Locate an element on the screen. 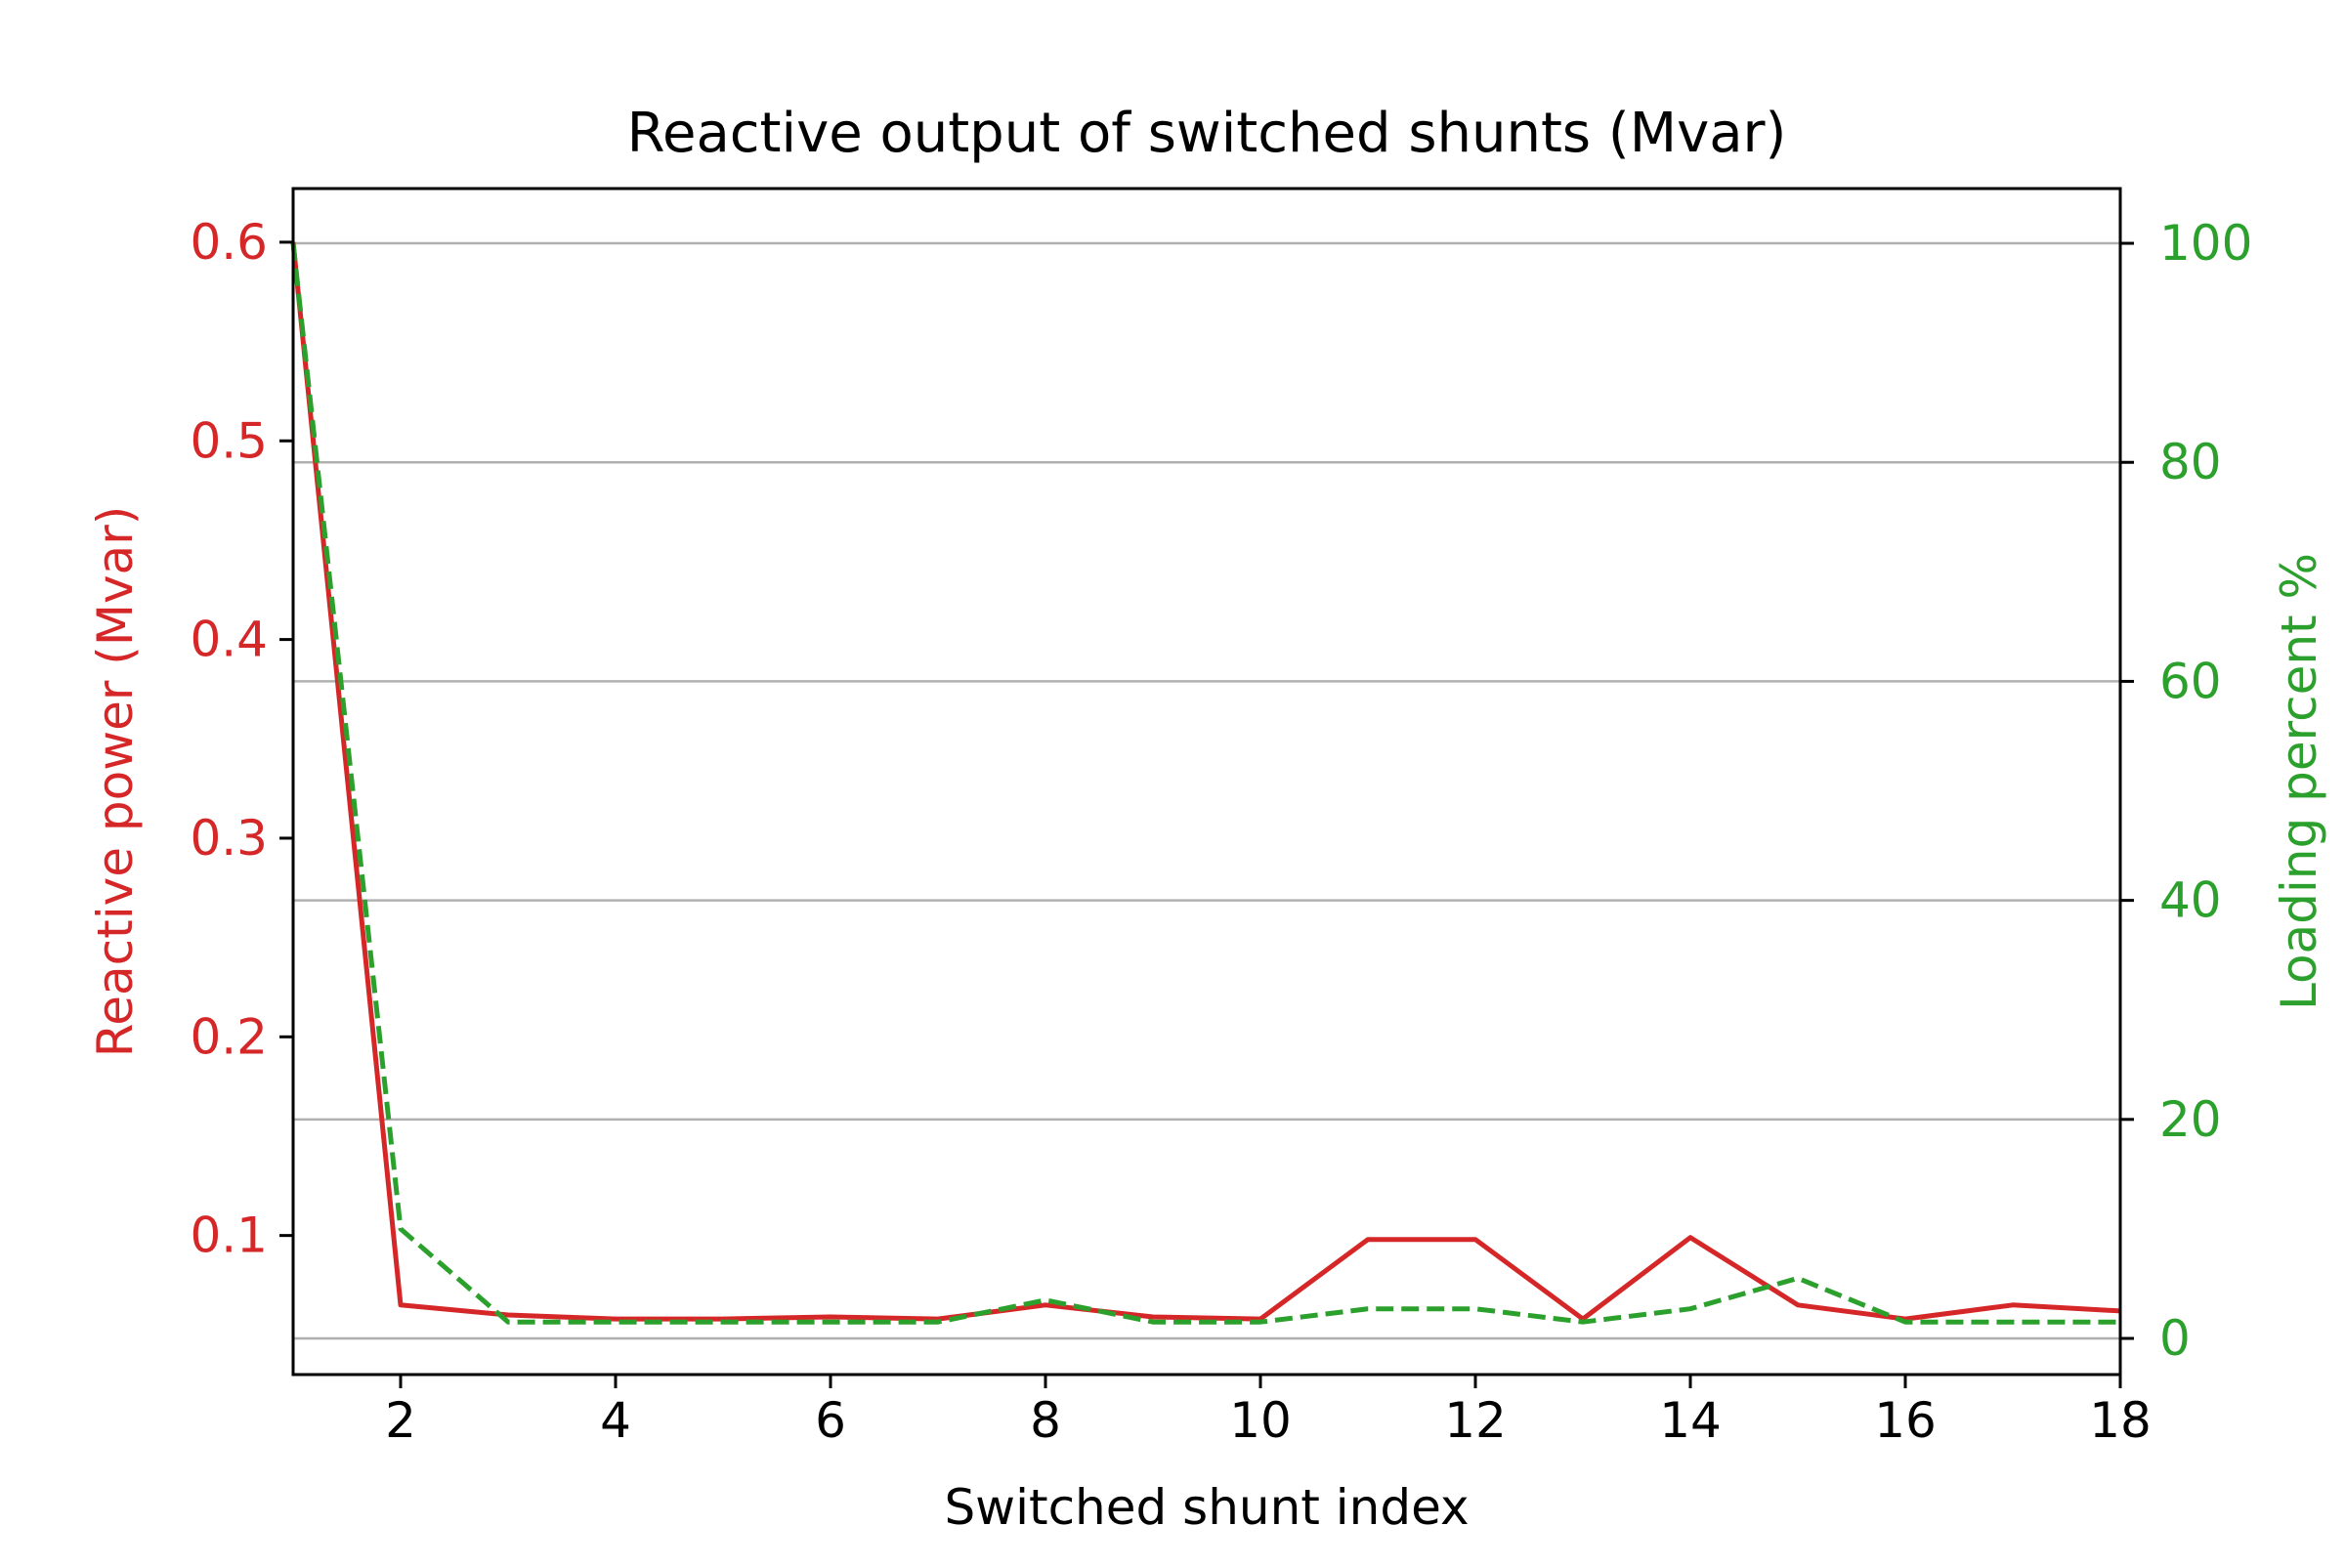  x-tick-label: 16 is located at coordinates (1905, 1420).